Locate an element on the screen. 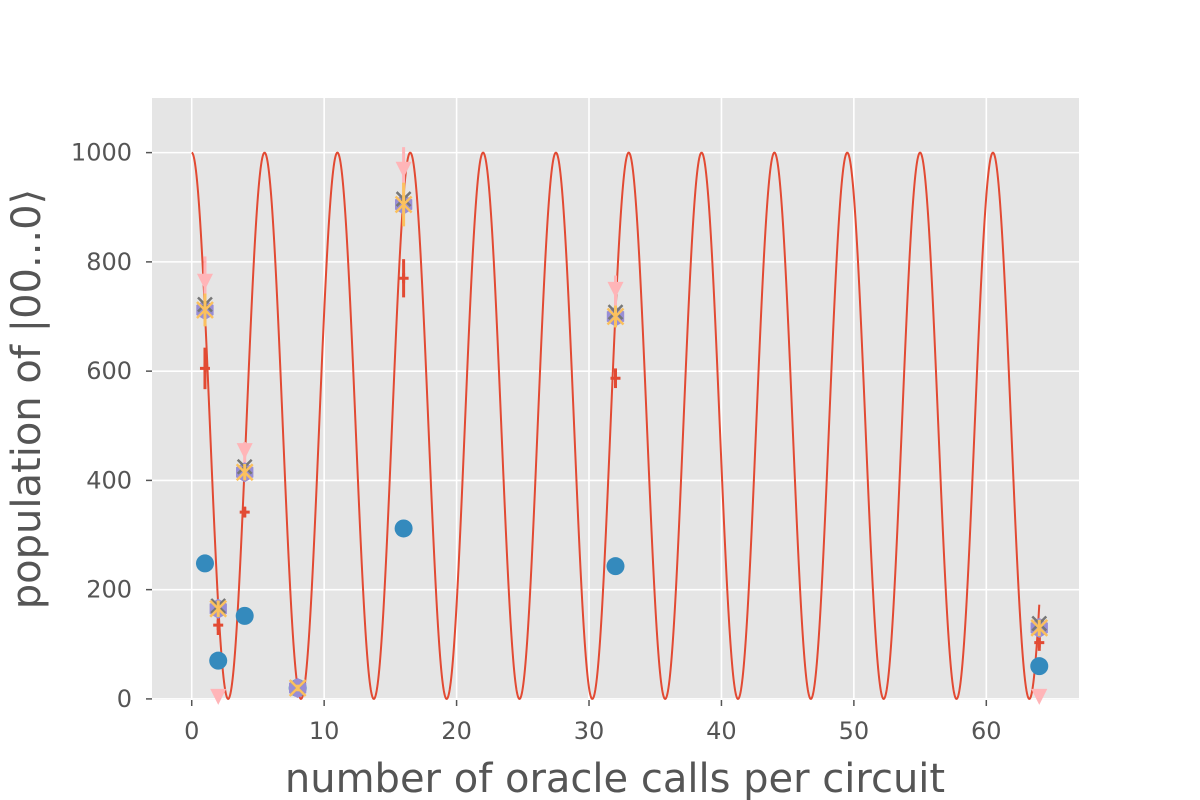 This screenshot has width=1200, height=800. x-tick-label: 30 is located at coordinates (589, 731).